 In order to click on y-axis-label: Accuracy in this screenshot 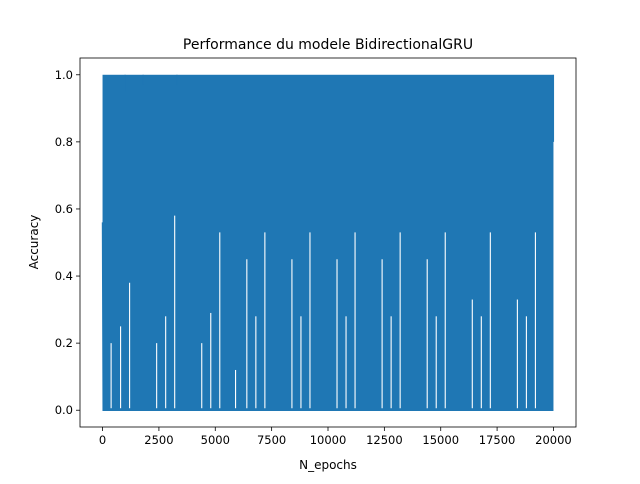, I will do `click(34, 242)`.